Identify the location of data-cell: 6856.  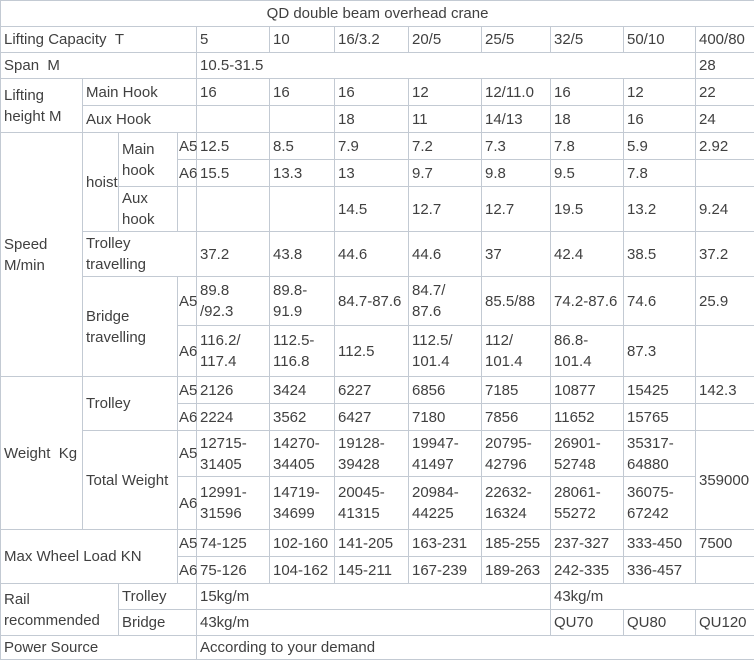
(445, 390).